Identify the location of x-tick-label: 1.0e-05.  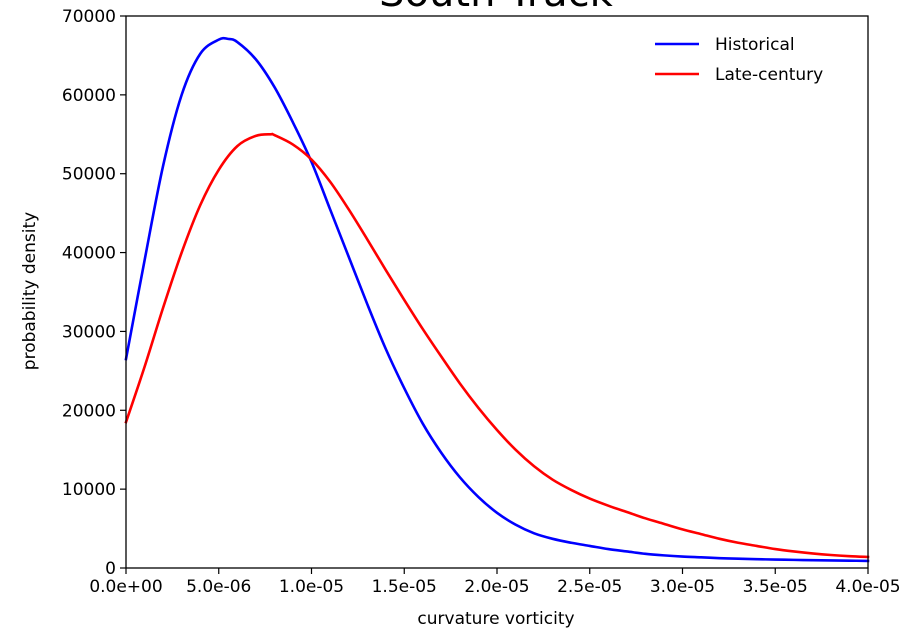
(311, 587).